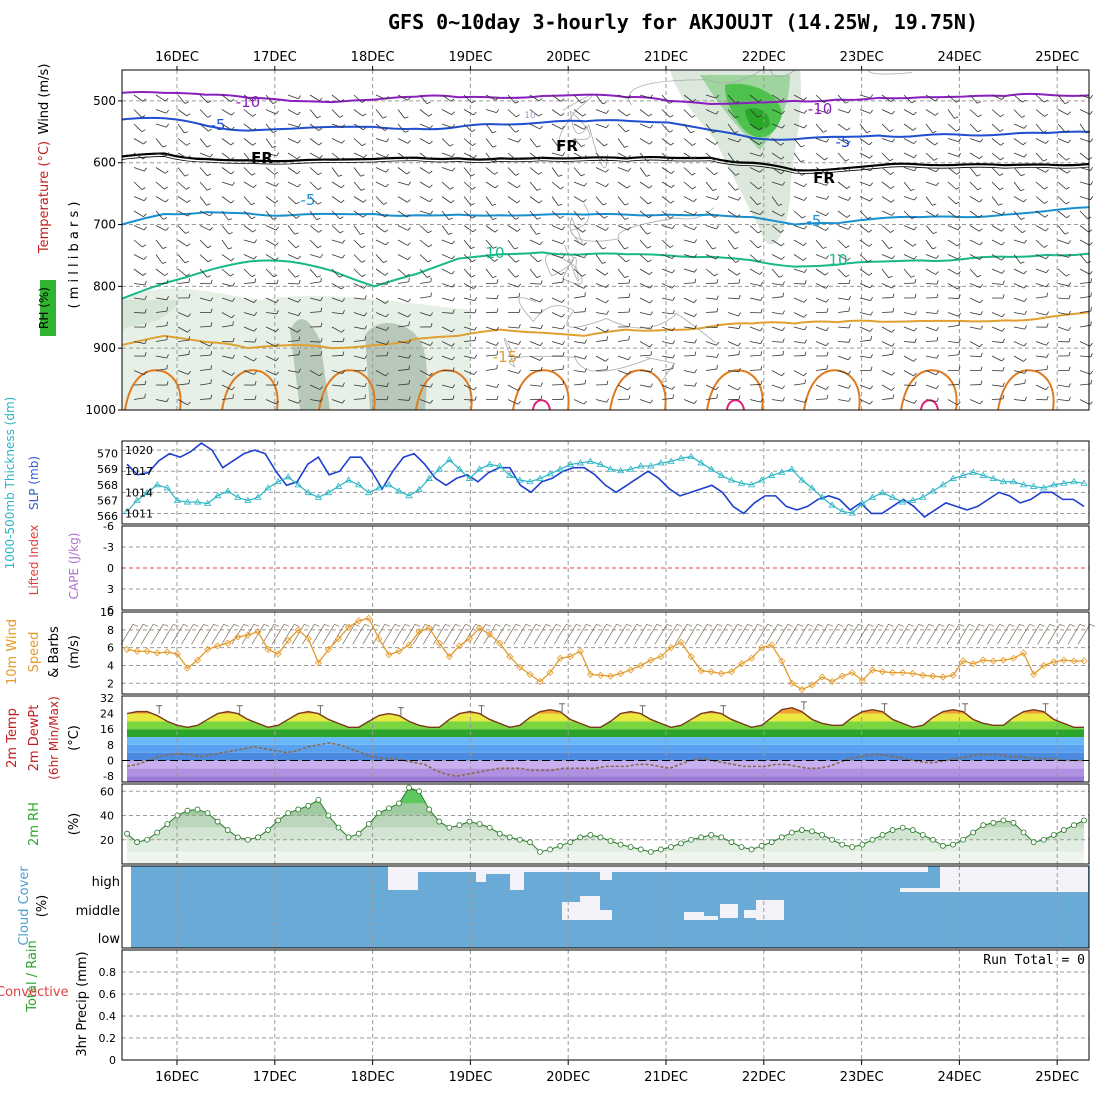 The height and width of the screenshot is (1100, 1100). What do you see at coordinates (605, 797) in the screenshot?
I see `rh-band` at bounding box center [605, 797].